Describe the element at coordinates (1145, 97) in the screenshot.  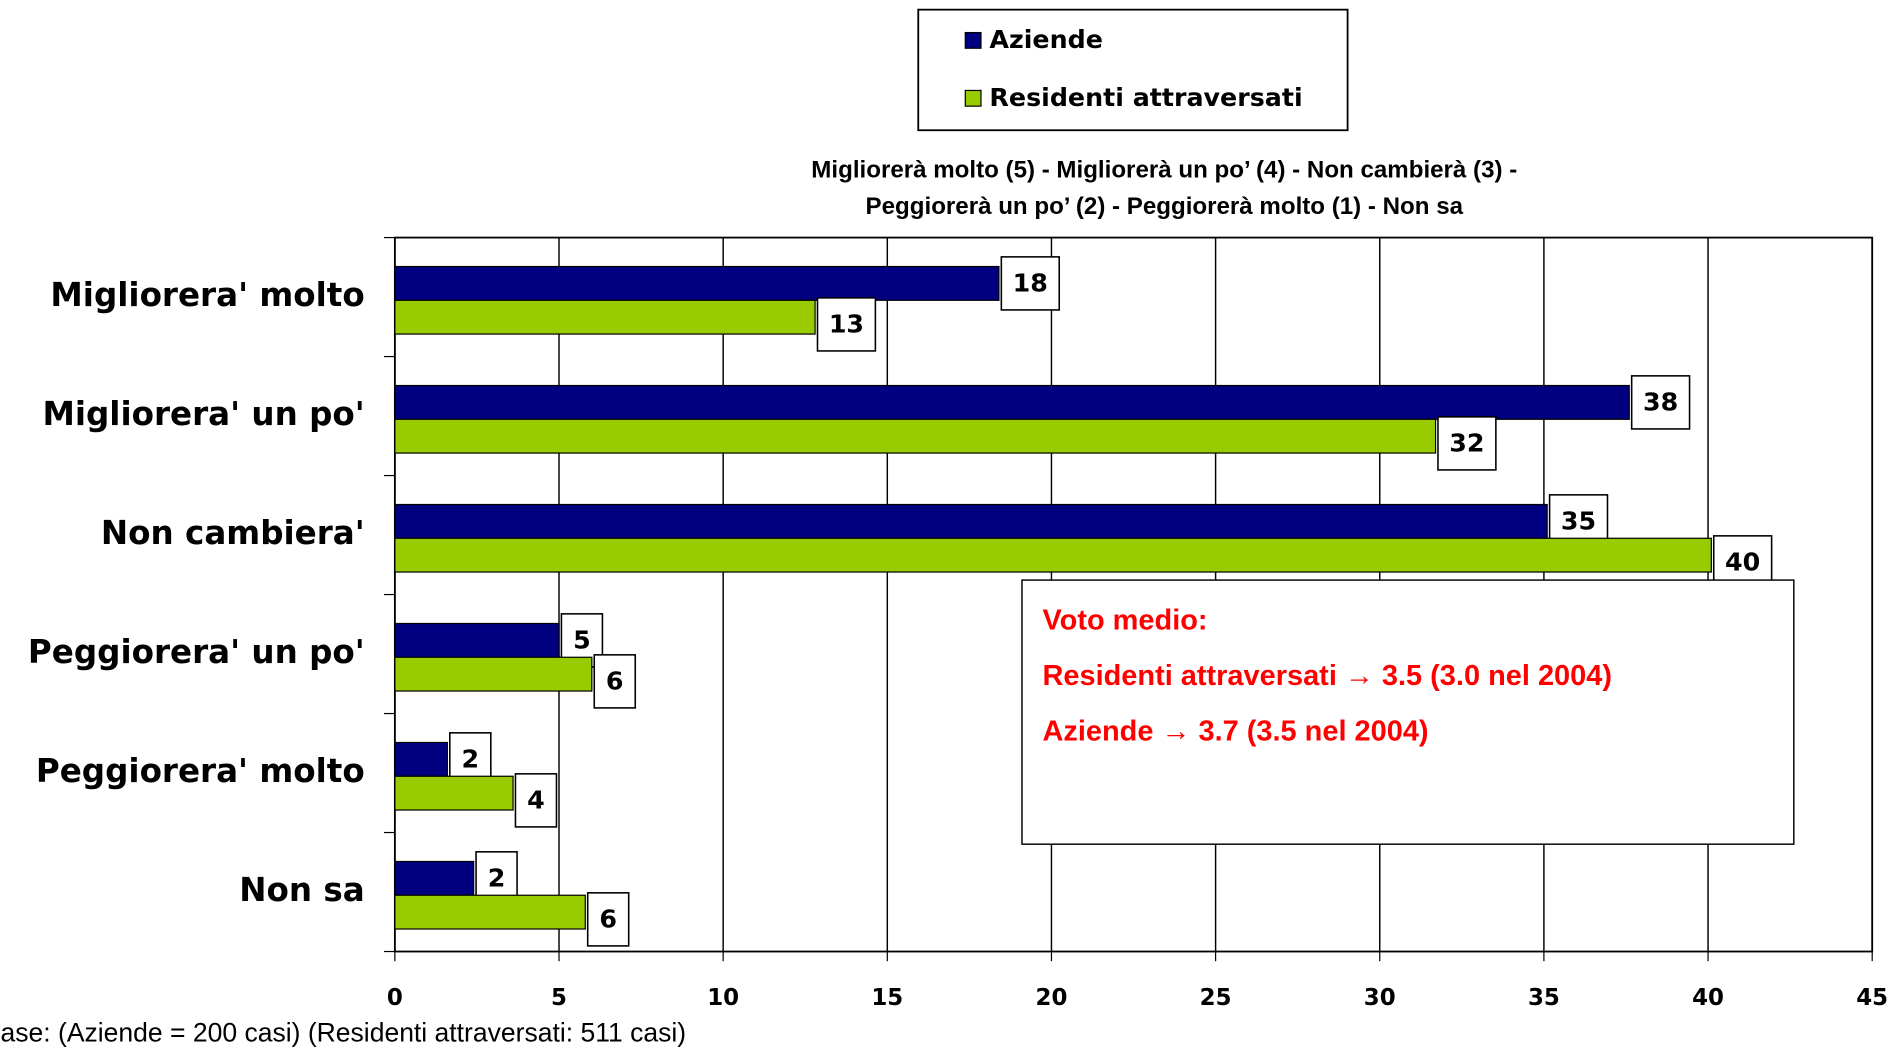
I see `legend-label: Residenti attraversati` at that location.